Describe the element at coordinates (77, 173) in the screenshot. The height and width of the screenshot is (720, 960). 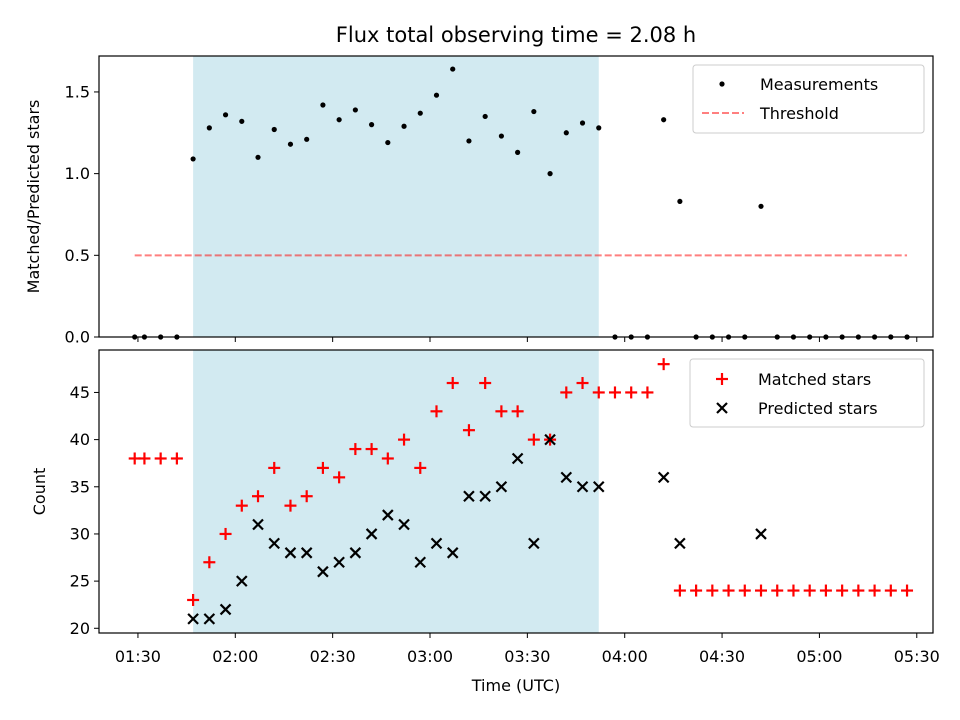
I see `y-tick-label: 1.0` at that location.